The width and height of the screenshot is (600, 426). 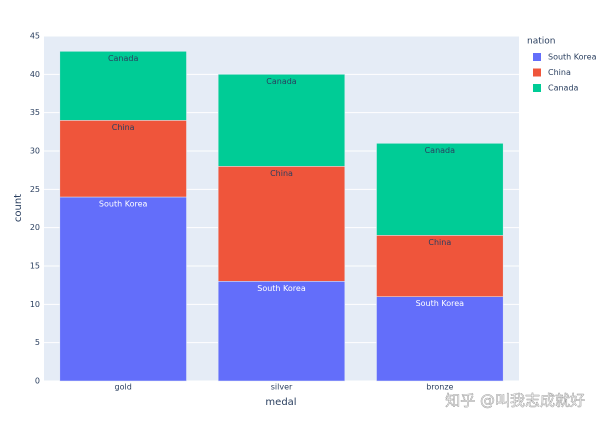 I want to click on y-tick-label: 5, so click(x=37, y=342).